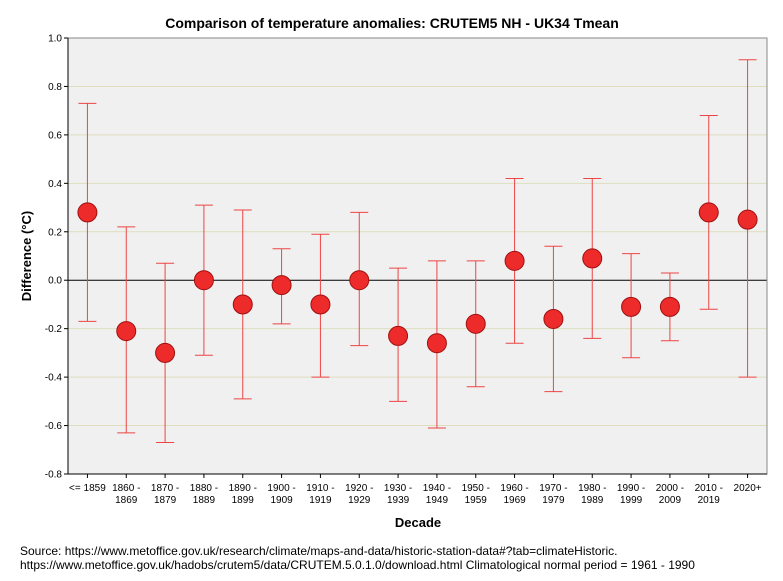  I want to click on y-tick-label: 0.8, so click(55, 87).